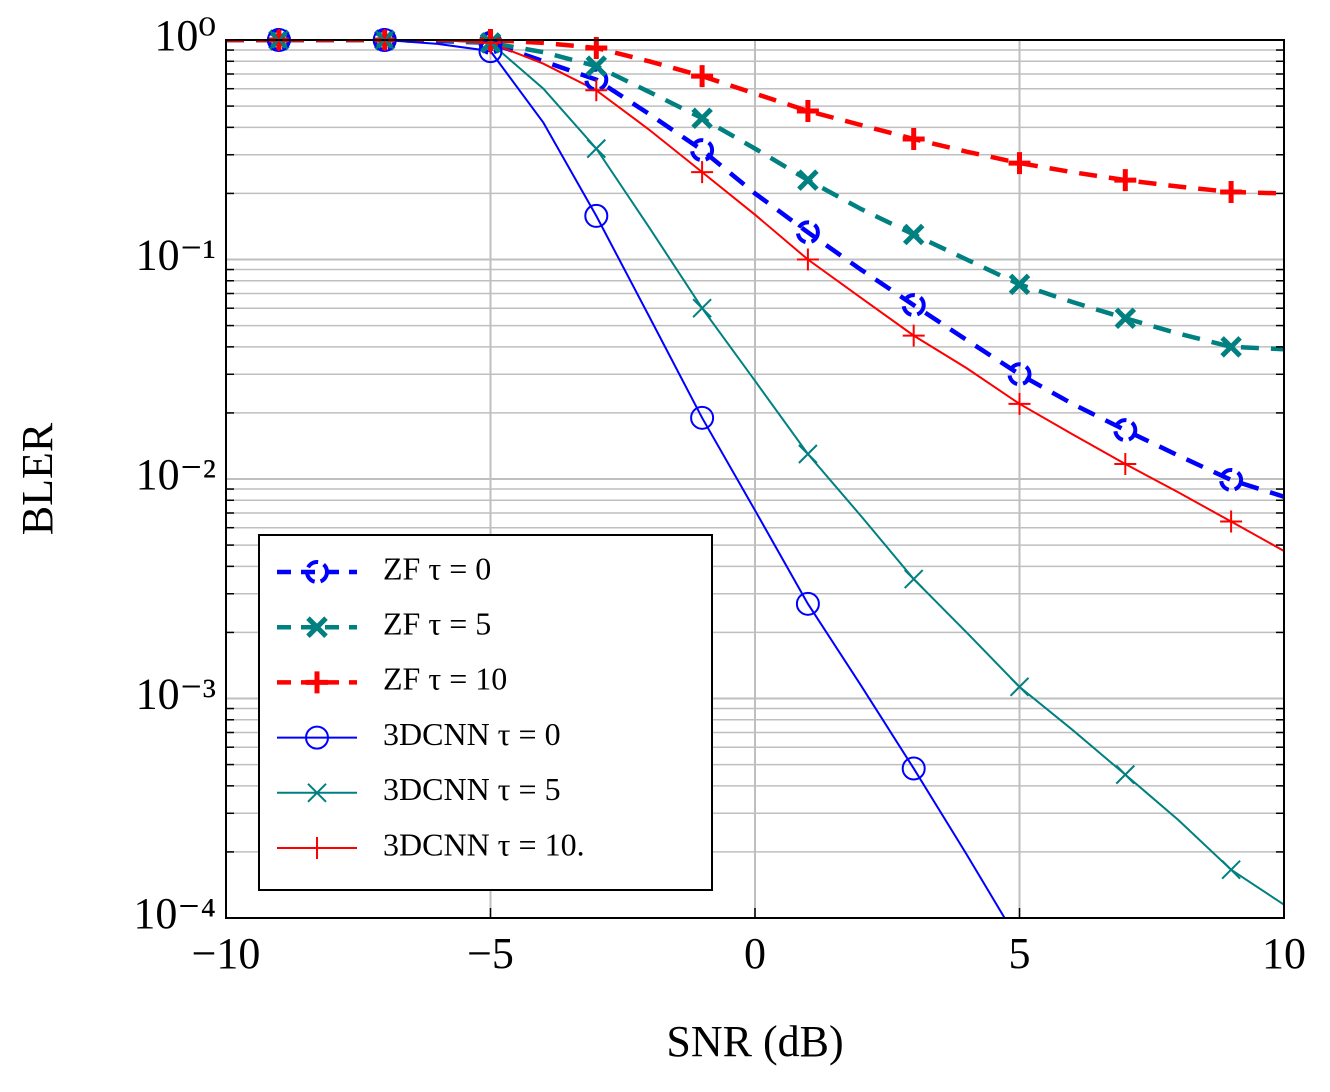 The width and height of the screenshot is (1330, 1092). Describe the element at coordinates (755, 953) in the screenshot. I see `x-tick-label: 0` at that location.